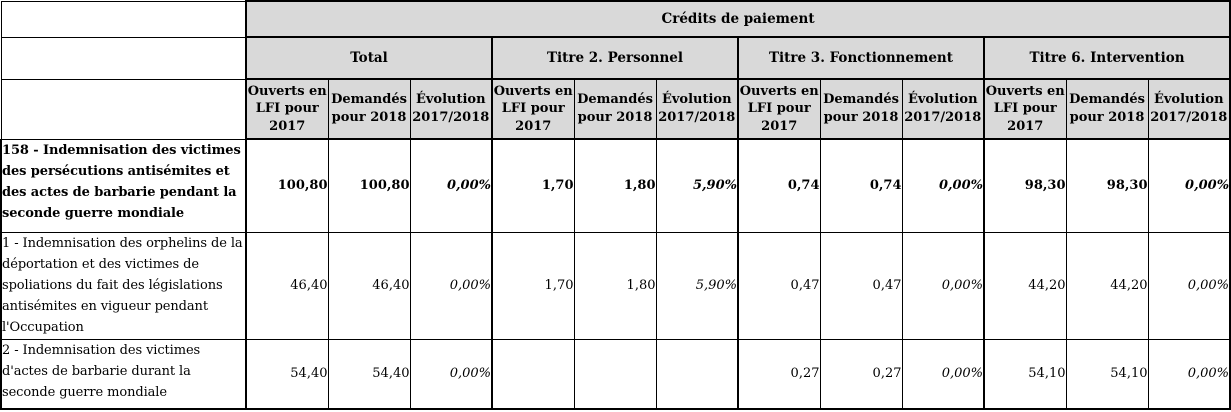 The image size is (1231, 412). I want to click on group-header-cell: Total, so click(369, 58).